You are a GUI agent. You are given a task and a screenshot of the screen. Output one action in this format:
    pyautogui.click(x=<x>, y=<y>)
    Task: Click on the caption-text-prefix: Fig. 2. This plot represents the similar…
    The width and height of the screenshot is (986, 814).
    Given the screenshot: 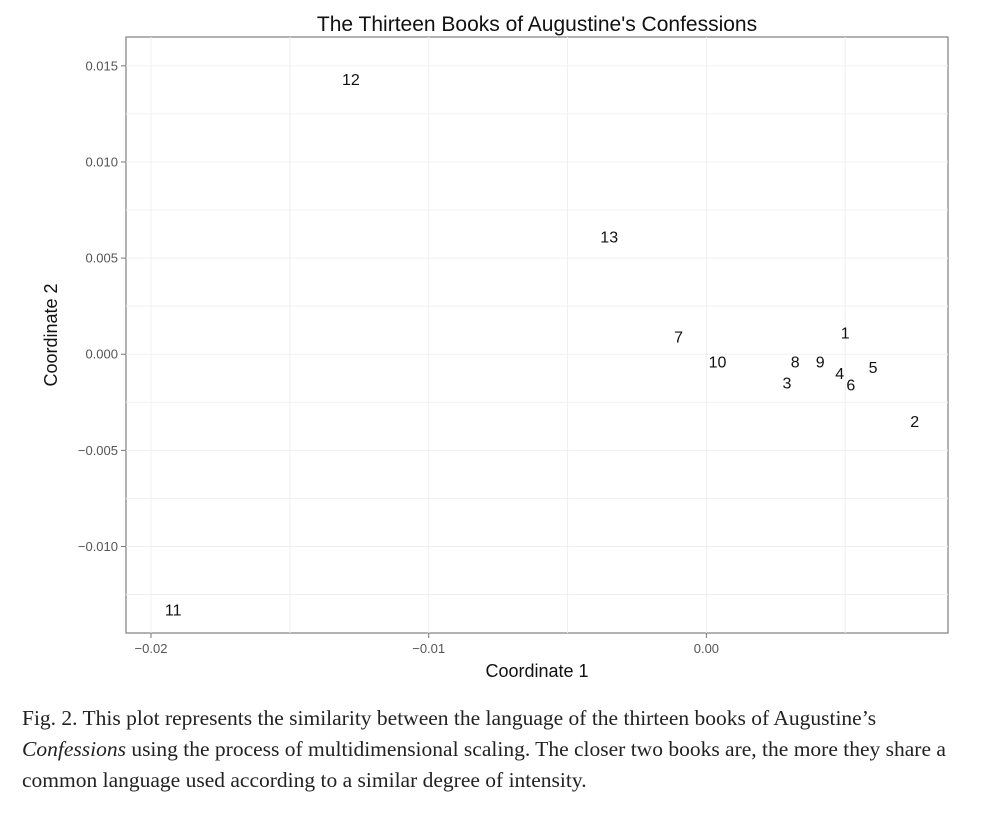 What is the action you would take?
    pyautogui.click(x=449, y=718)
    